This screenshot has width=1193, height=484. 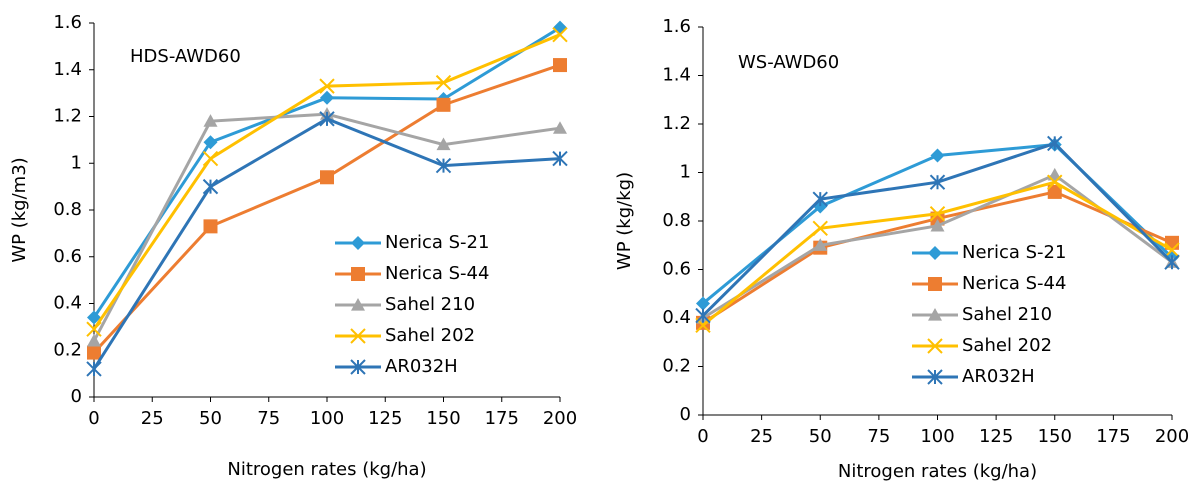 I want to click on x-tick-label: 50, so click(x=820, y=436).